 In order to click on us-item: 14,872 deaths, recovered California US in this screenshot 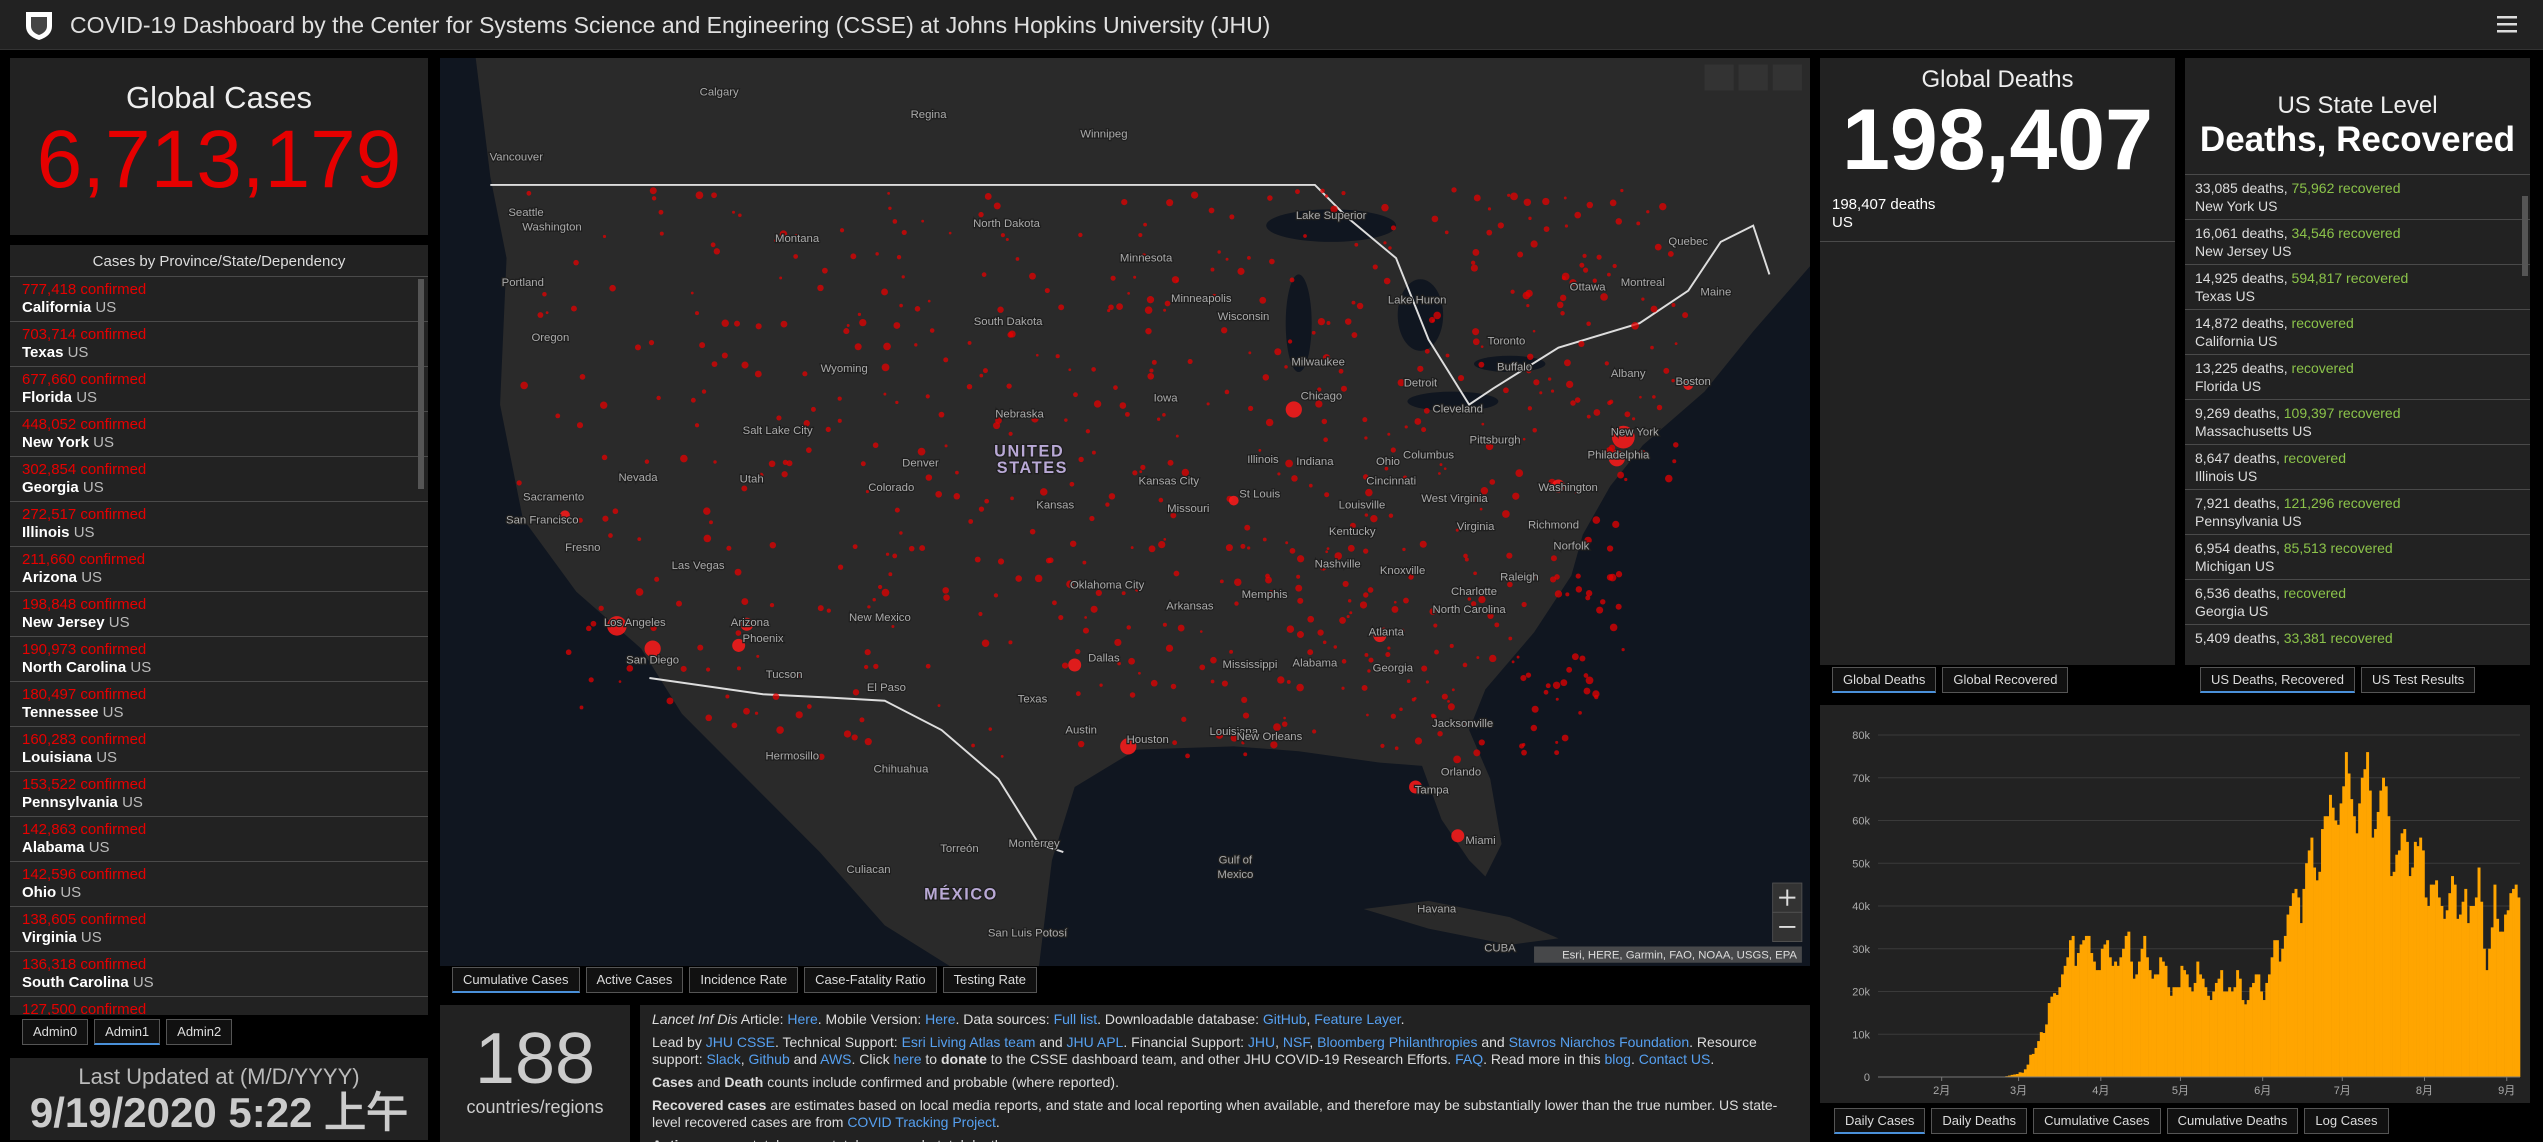, I will do `click(2357, 332)`.